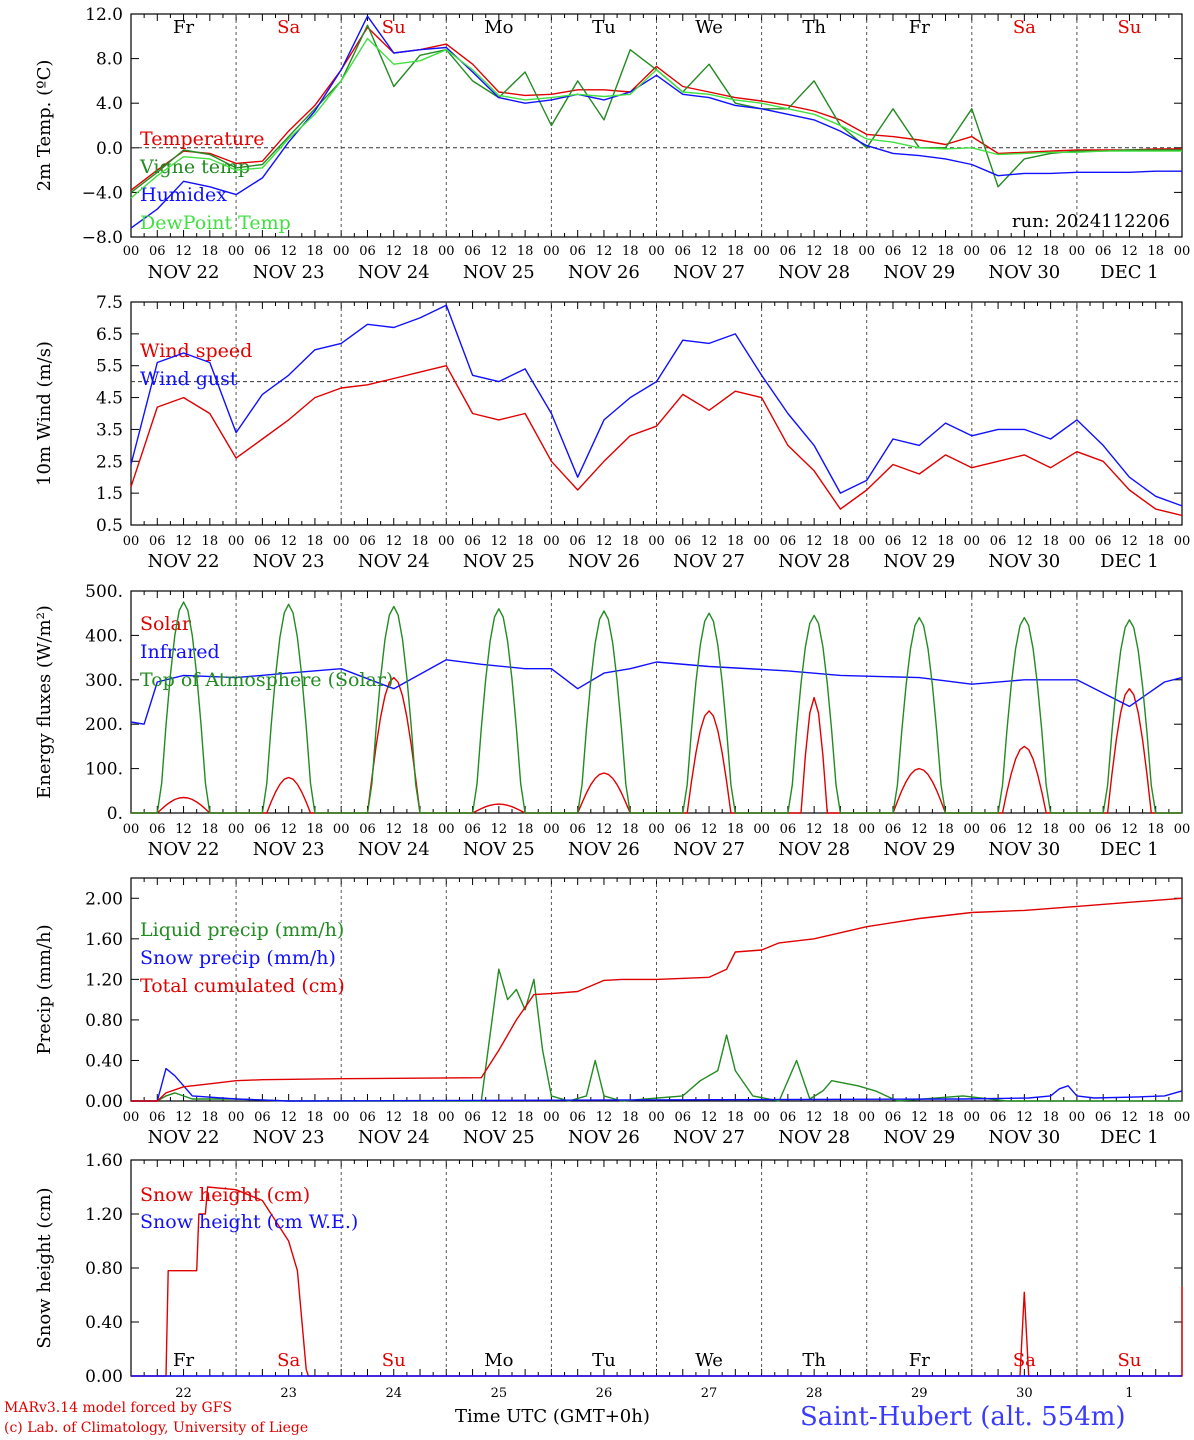 This screenshot has height=1440, width=1194. What do you see at coordinates (104, 1377) in the screenshot?
I see `y-tick-label: 0.00` at bounding box center [104, 1377].